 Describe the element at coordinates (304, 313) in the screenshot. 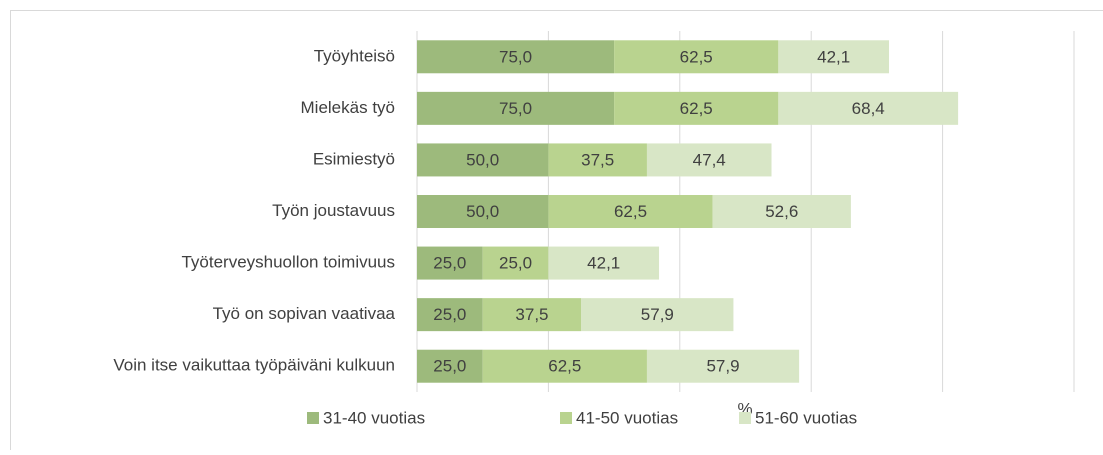

I see `y-tick-label: Työ on sopivan vaativaa` at that location.